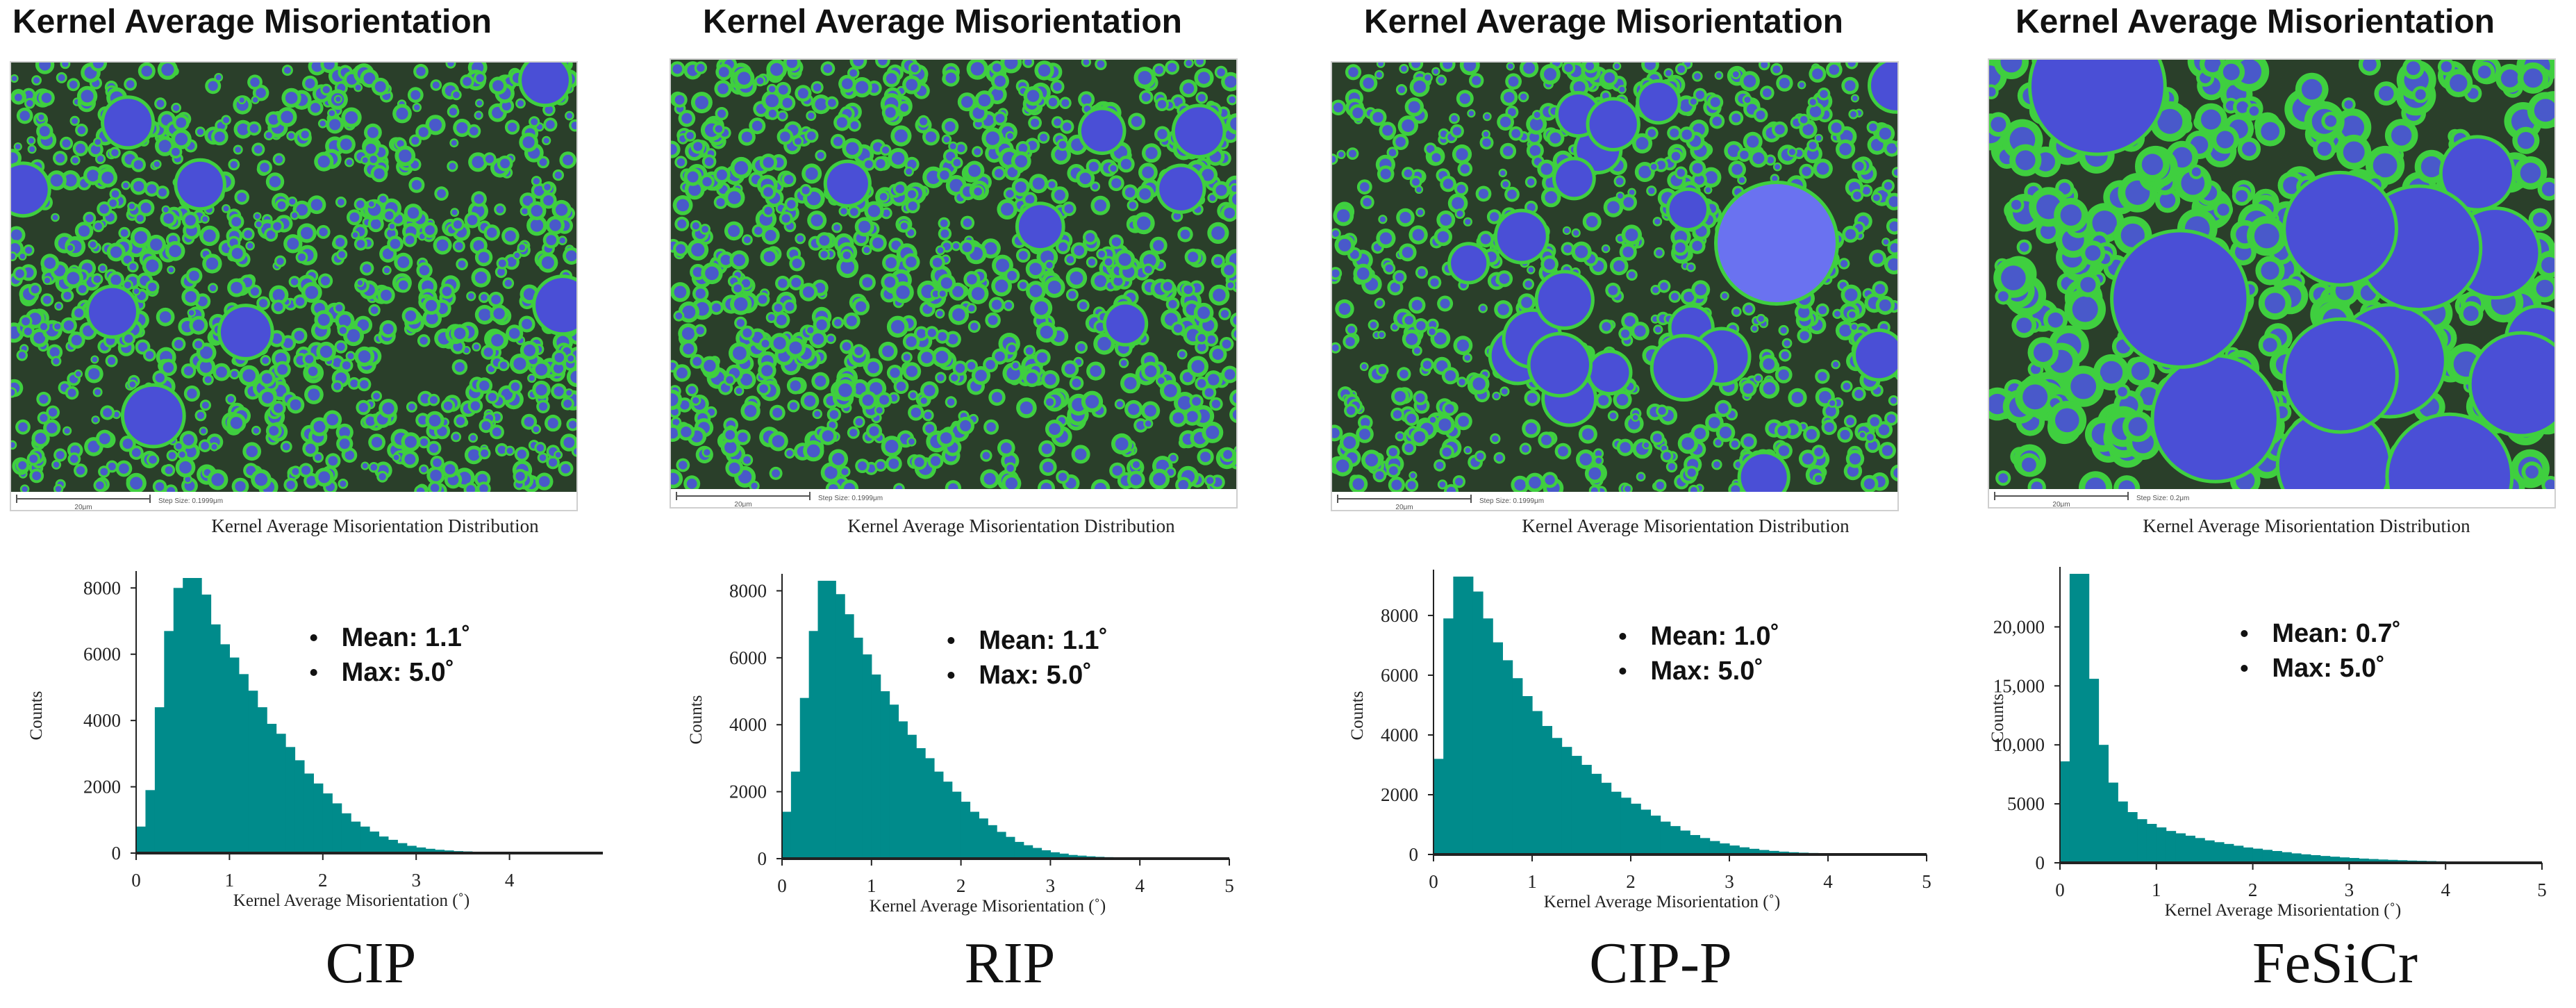  Describe the element at coordinates (1010, 963) in the screenshot. I see `sample-label: RIP` at that location.